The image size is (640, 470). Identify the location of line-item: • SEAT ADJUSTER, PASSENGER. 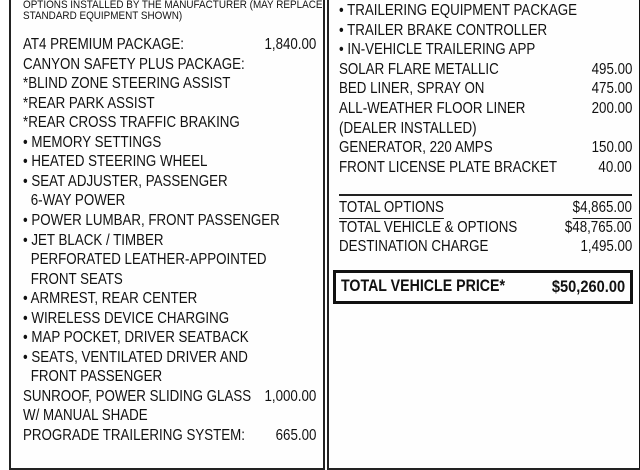
(169, 182).